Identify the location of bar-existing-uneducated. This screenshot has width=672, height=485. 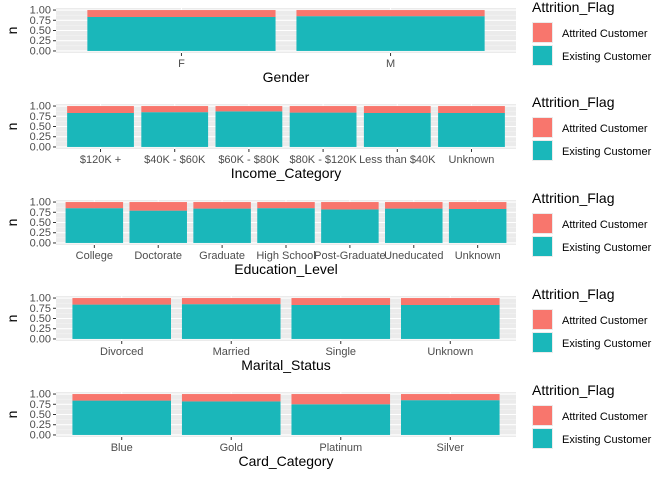
(414, 225).